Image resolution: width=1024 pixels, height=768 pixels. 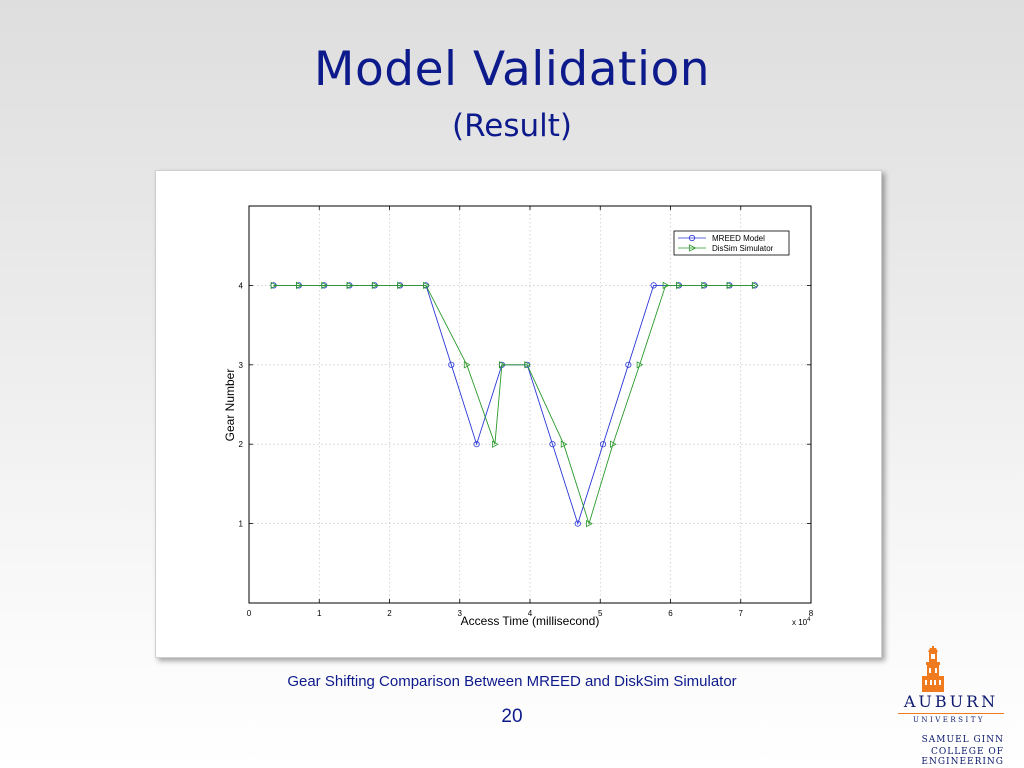 I want to click on logo-college-line2: COLLEGE OF ENGINEERING, so click(x=962, y=757).